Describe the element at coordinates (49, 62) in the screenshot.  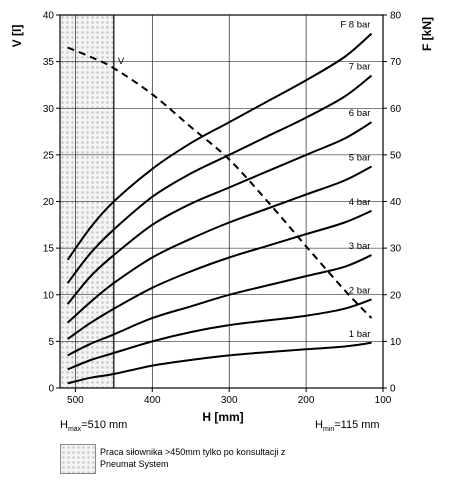
I see `y-left-tick-label: 35` at that location.